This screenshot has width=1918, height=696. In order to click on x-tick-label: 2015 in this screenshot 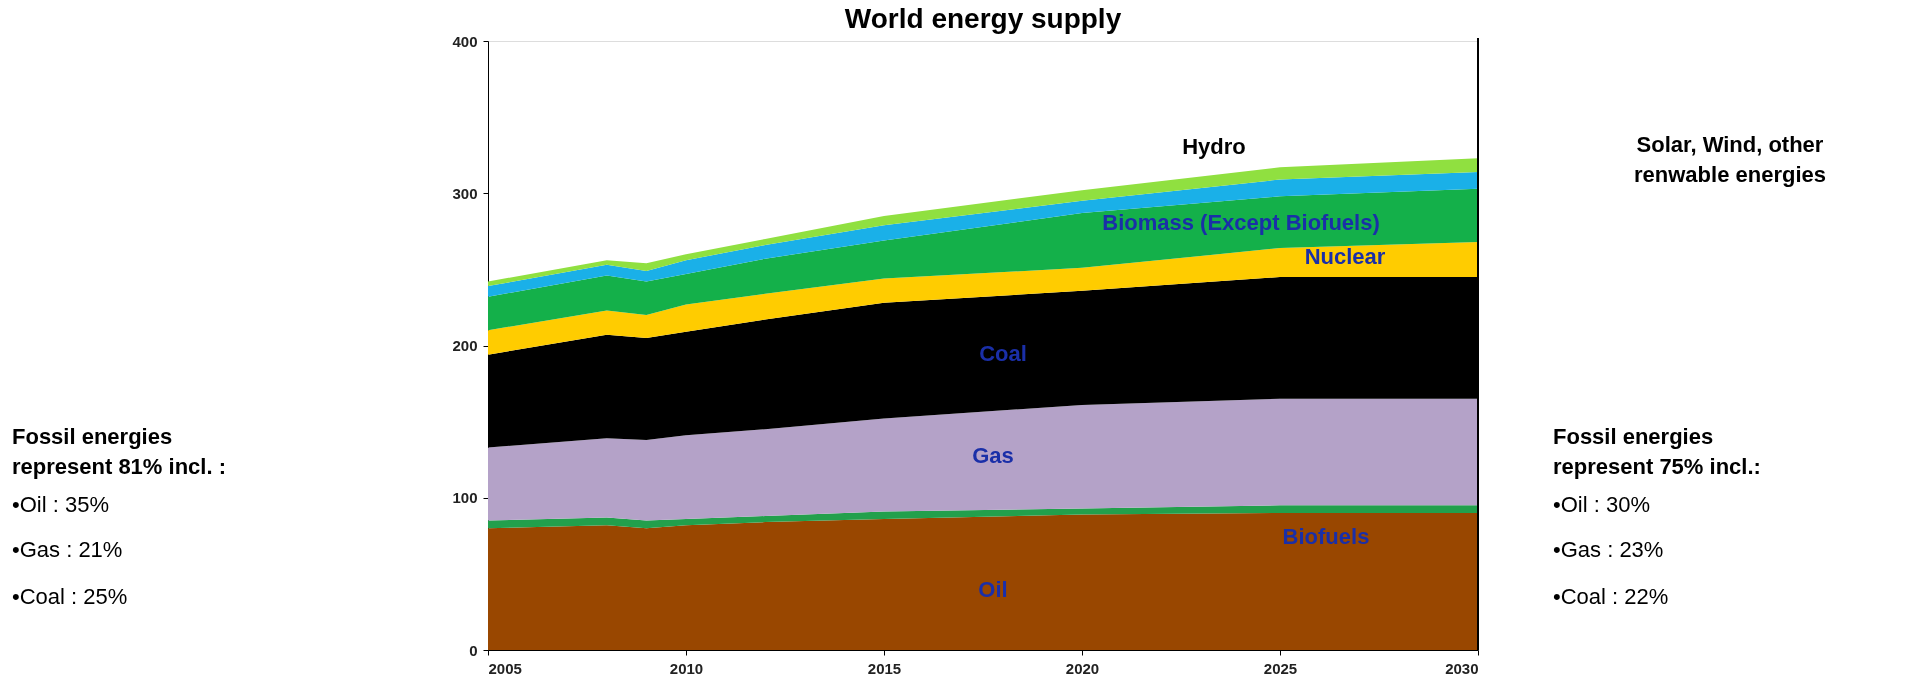, I will do `click(884, 668)`.